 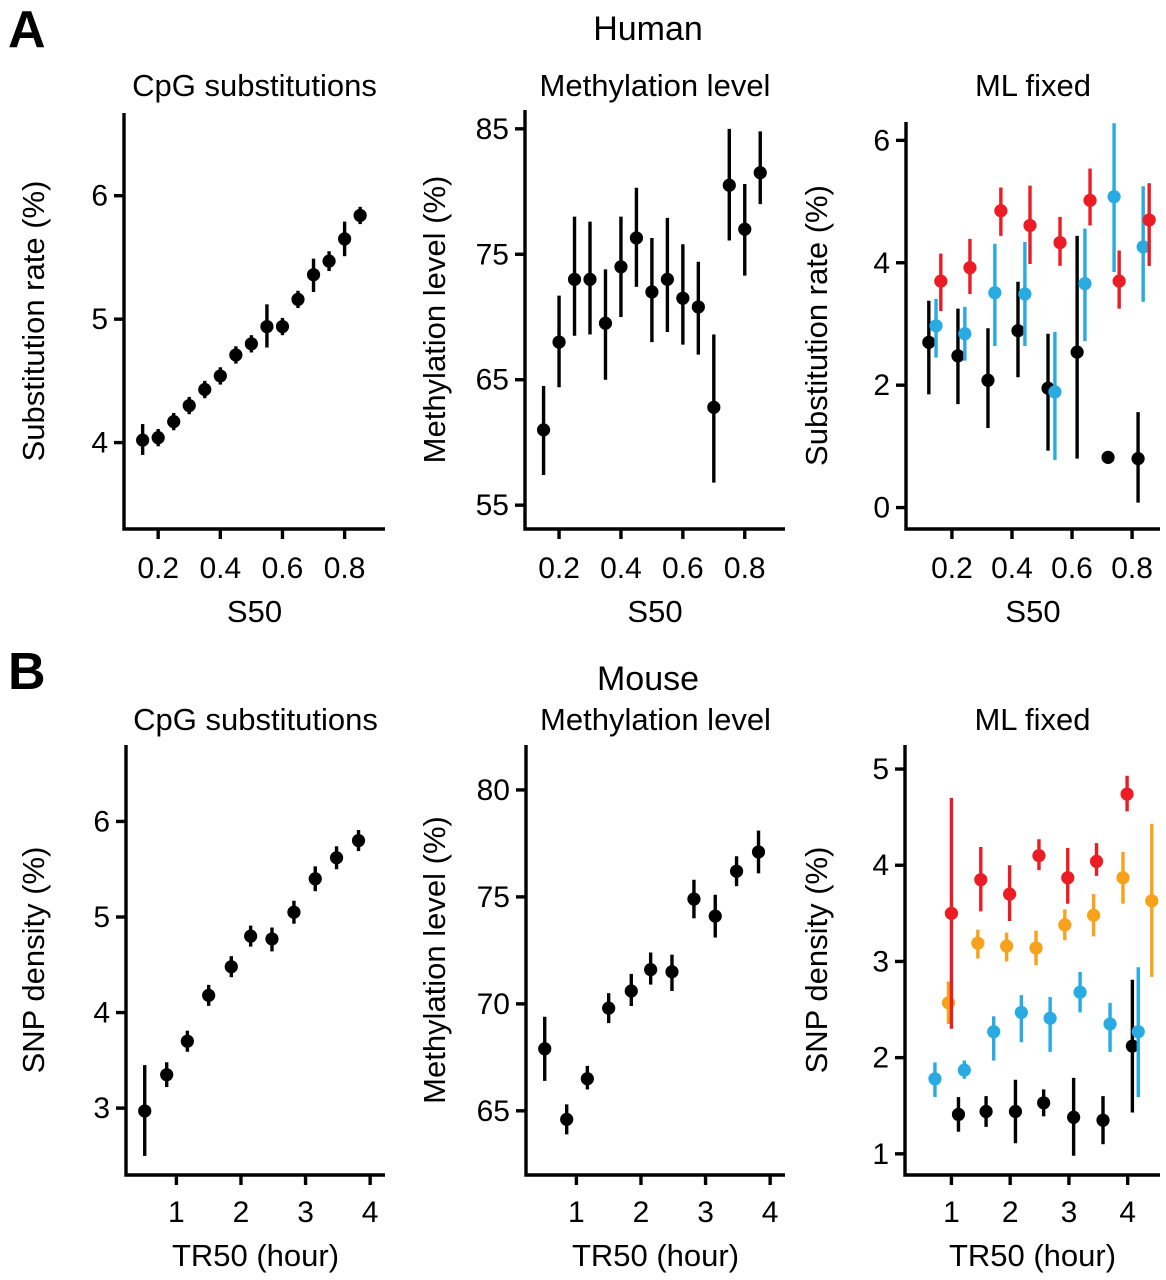 What do you see at coordinates (220, 568) in the screenshot?
I see `x-tick-label: 0.4` at bounding box center [220, 568].